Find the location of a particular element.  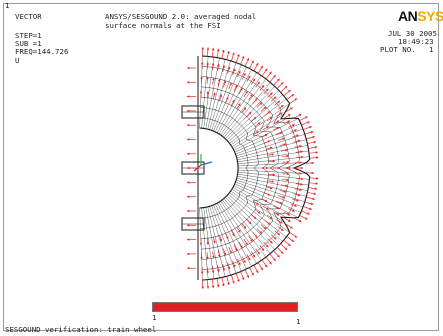

substep-label: SUB =1 is located at coordinates (28, 43).